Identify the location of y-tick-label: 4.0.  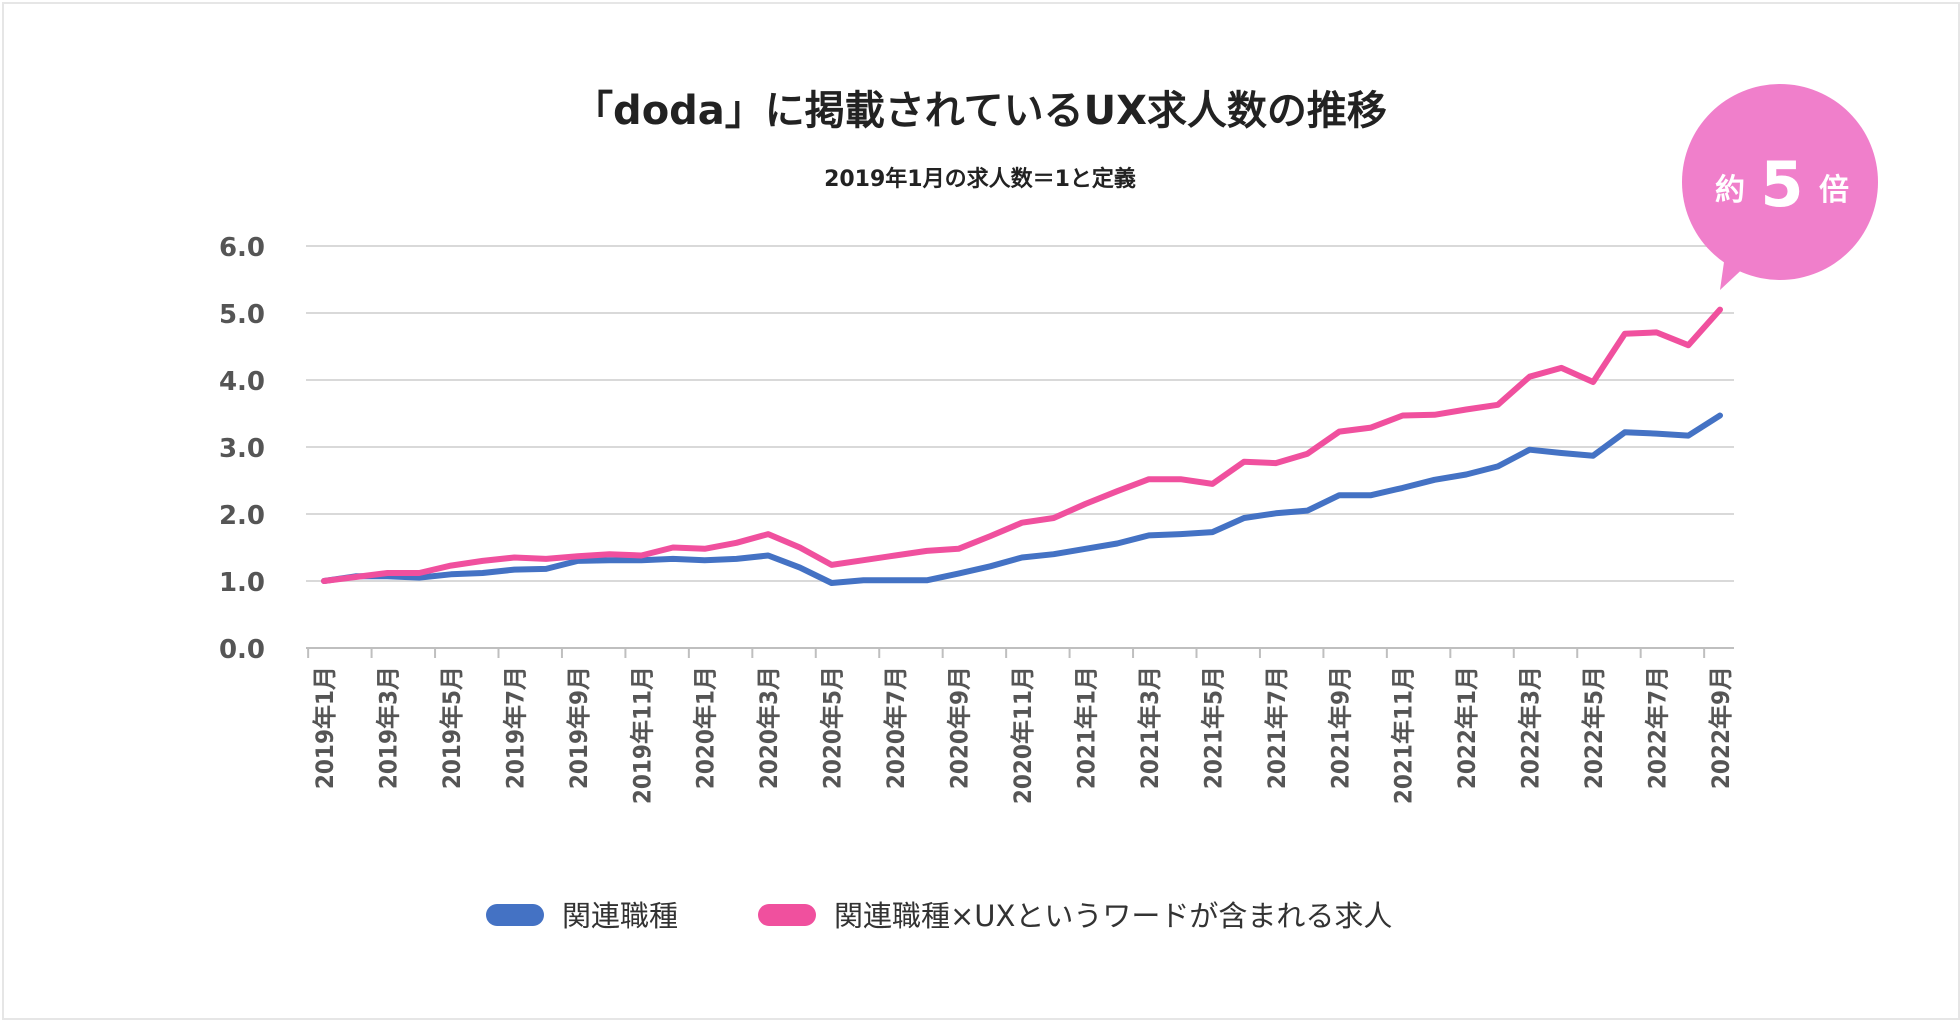
(242, 382).